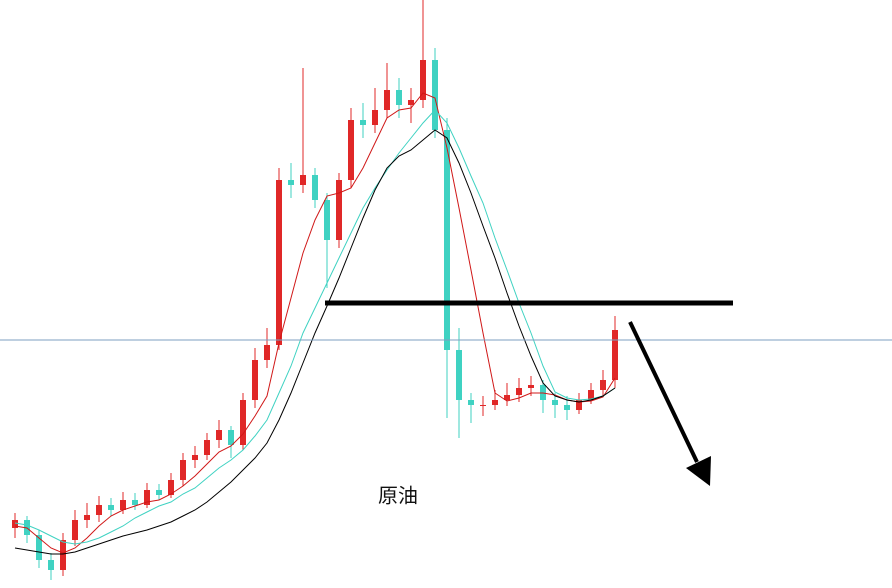  What do you see at coordinates (398, 496) in the screenshot?
I see `annotation: 原油` at bounding box center [398, 496].